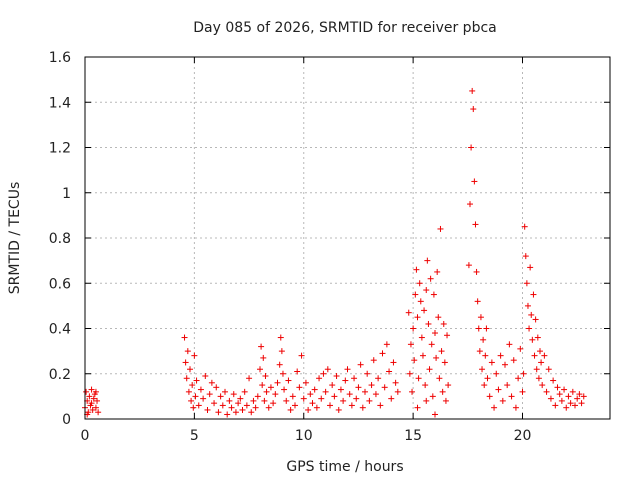 Image resolution: width=640 pixels, height=480 pixels. What do you see at coordinates (523, 436) in the screenshot?
I see `x-tick-label: 20` at bounding box center [523, 436].